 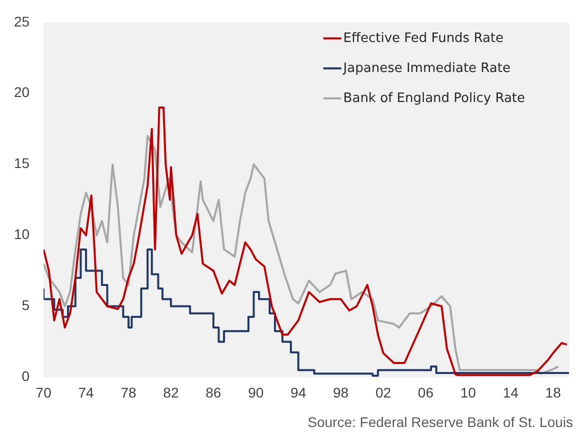 I want to click on x-tick-label: 82, so click(x=171, y=392).